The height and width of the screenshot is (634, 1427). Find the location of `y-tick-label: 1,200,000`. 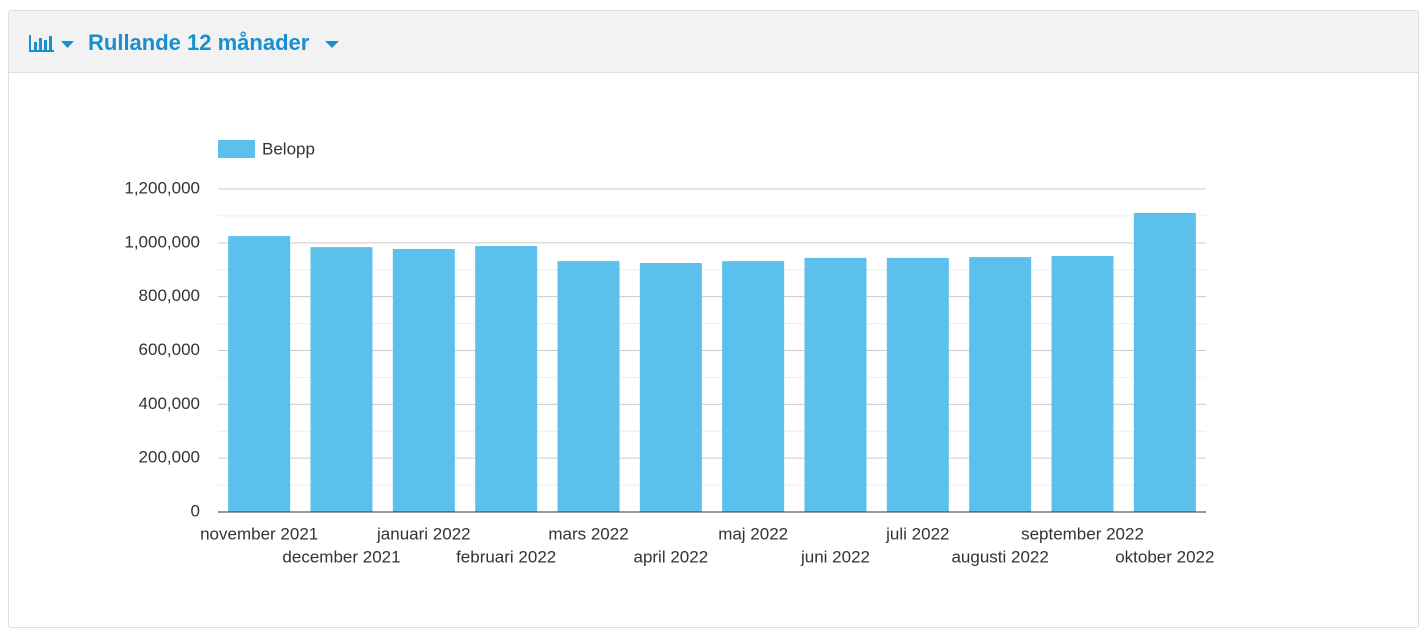

y-tick-label: 1,200,000 is located at coordinates (162, 187).